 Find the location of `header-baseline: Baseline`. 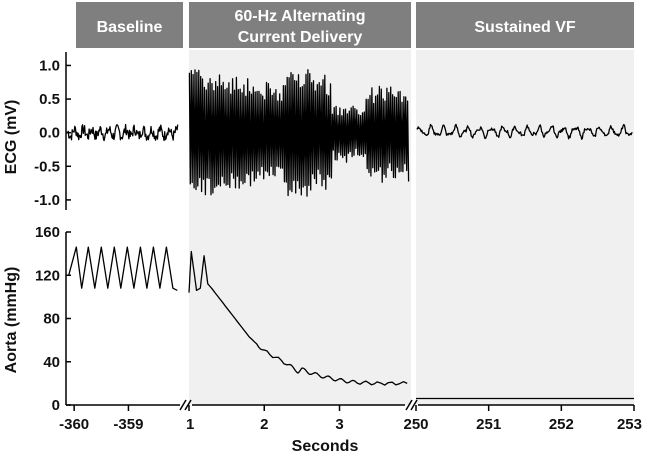

header-baseline: Baseline is located at coordinates (129, 25).